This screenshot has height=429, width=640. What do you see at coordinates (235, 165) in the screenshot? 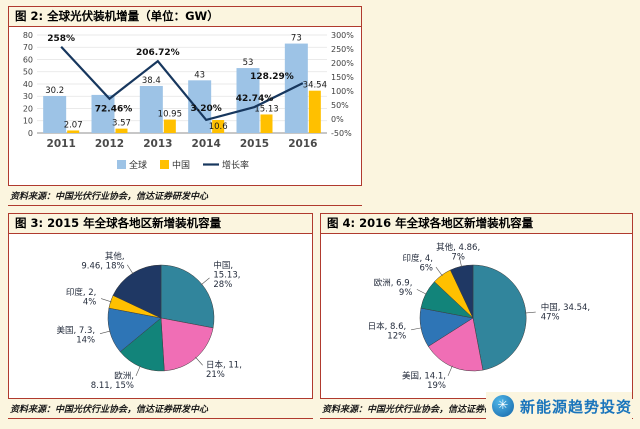
I see `svg-text: 增长率` at bounding box center [235, 165].